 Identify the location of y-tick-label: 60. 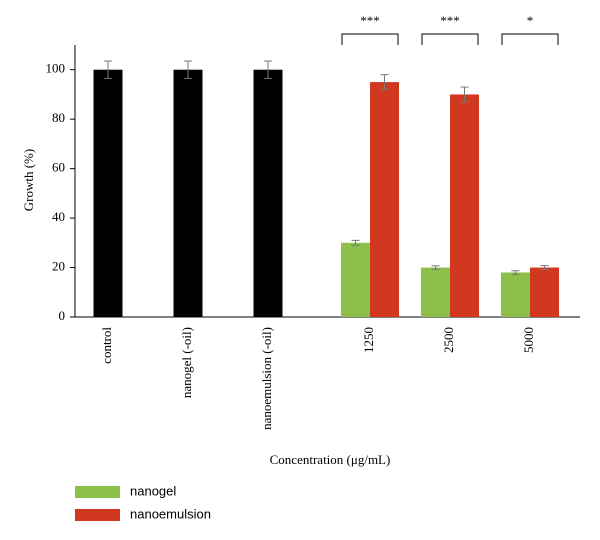
(58, 167).